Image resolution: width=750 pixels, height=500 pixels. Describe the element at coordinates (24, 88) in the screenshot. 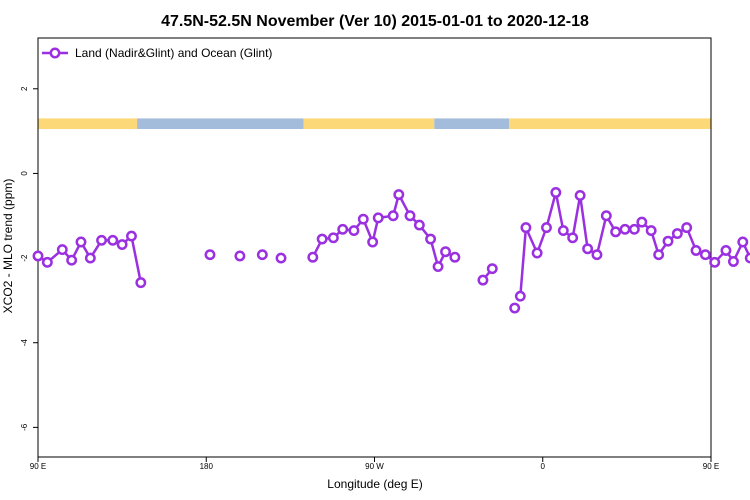

I see `y-tick-label: 2` at that location.